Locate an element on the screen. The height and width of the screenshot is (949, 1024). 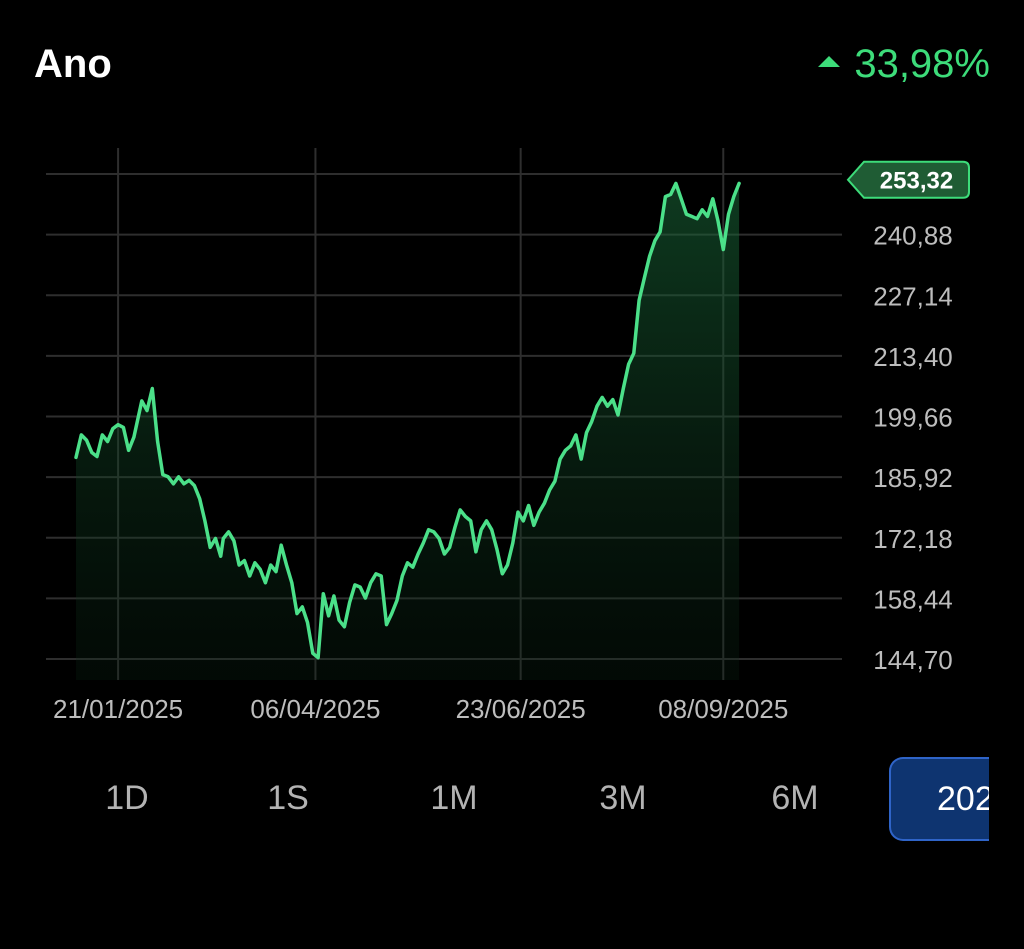
last-value-badge-shape is located at coordinates (908, 179).